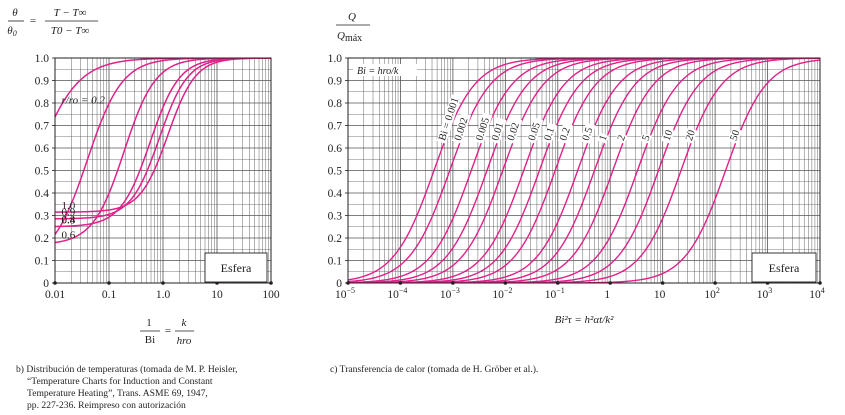 Image resolution: width=845 pixels, height=415 pixels. I want to click on right-xtick-label: 1, so click(607, 295).